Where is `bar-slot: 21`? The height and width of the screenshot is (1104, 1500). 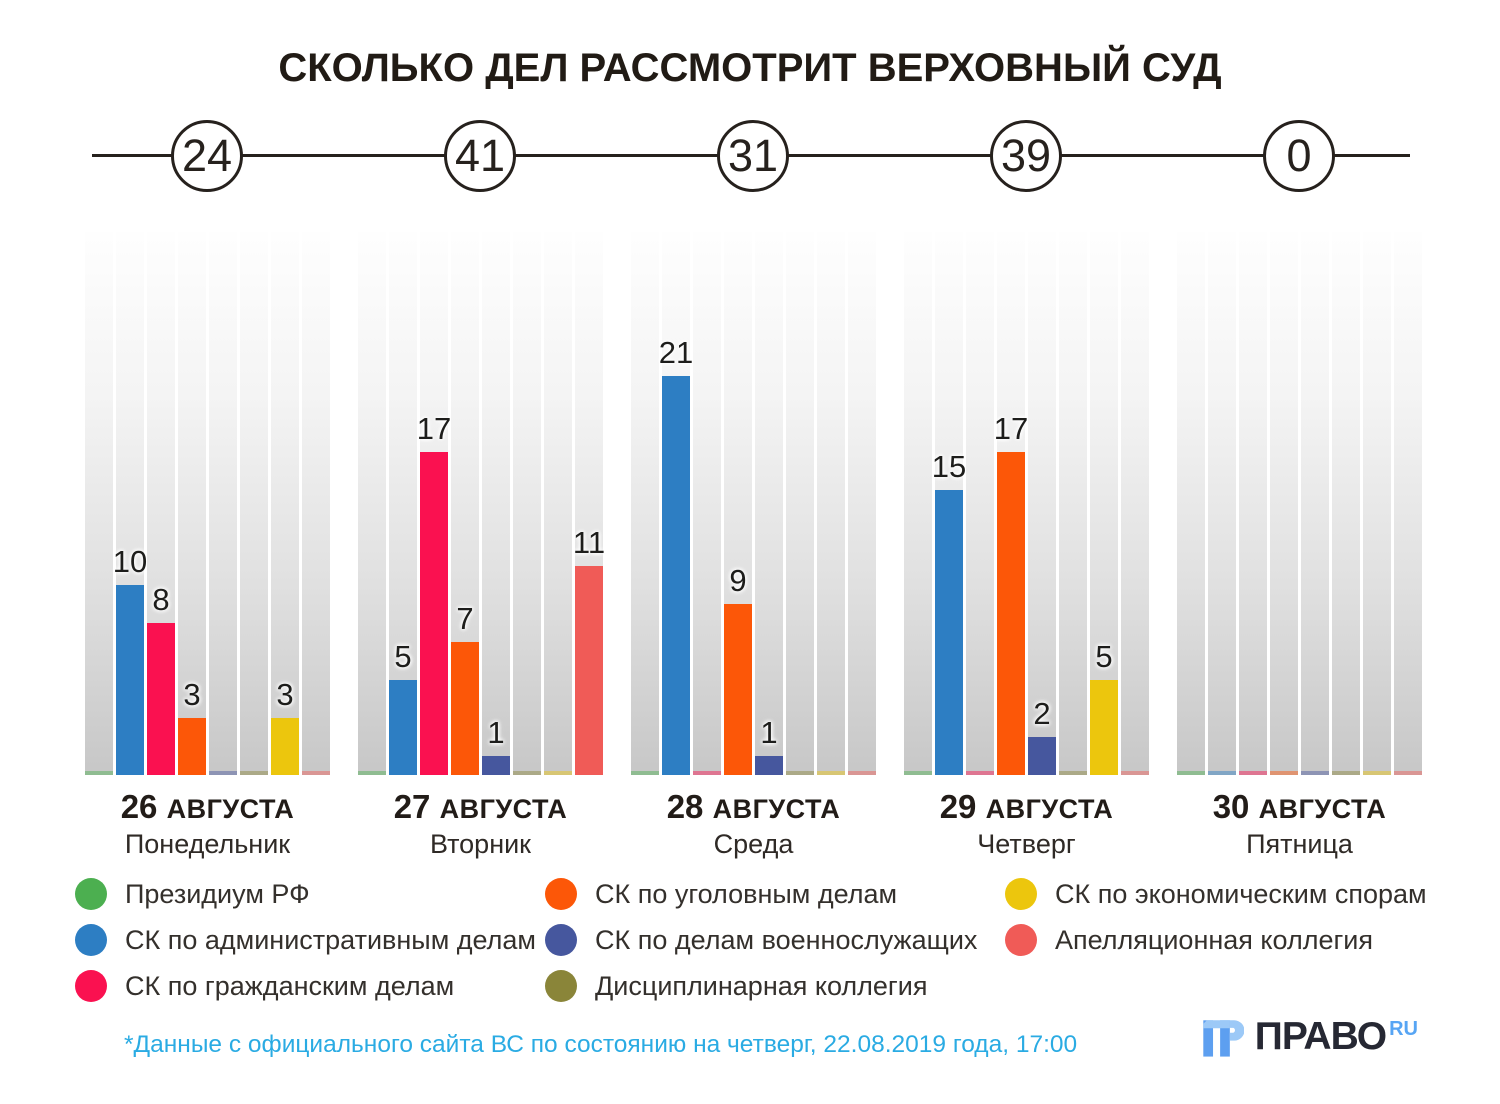 bar-slot: 21 is located at coordinates (676, 503).